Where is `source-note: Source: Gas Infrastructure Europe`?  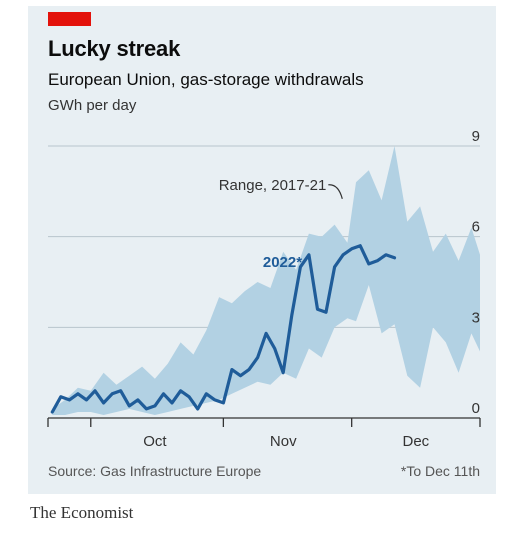
source-note: Source: Gas Infrastructure Europe is located at coordinates (155, 471).